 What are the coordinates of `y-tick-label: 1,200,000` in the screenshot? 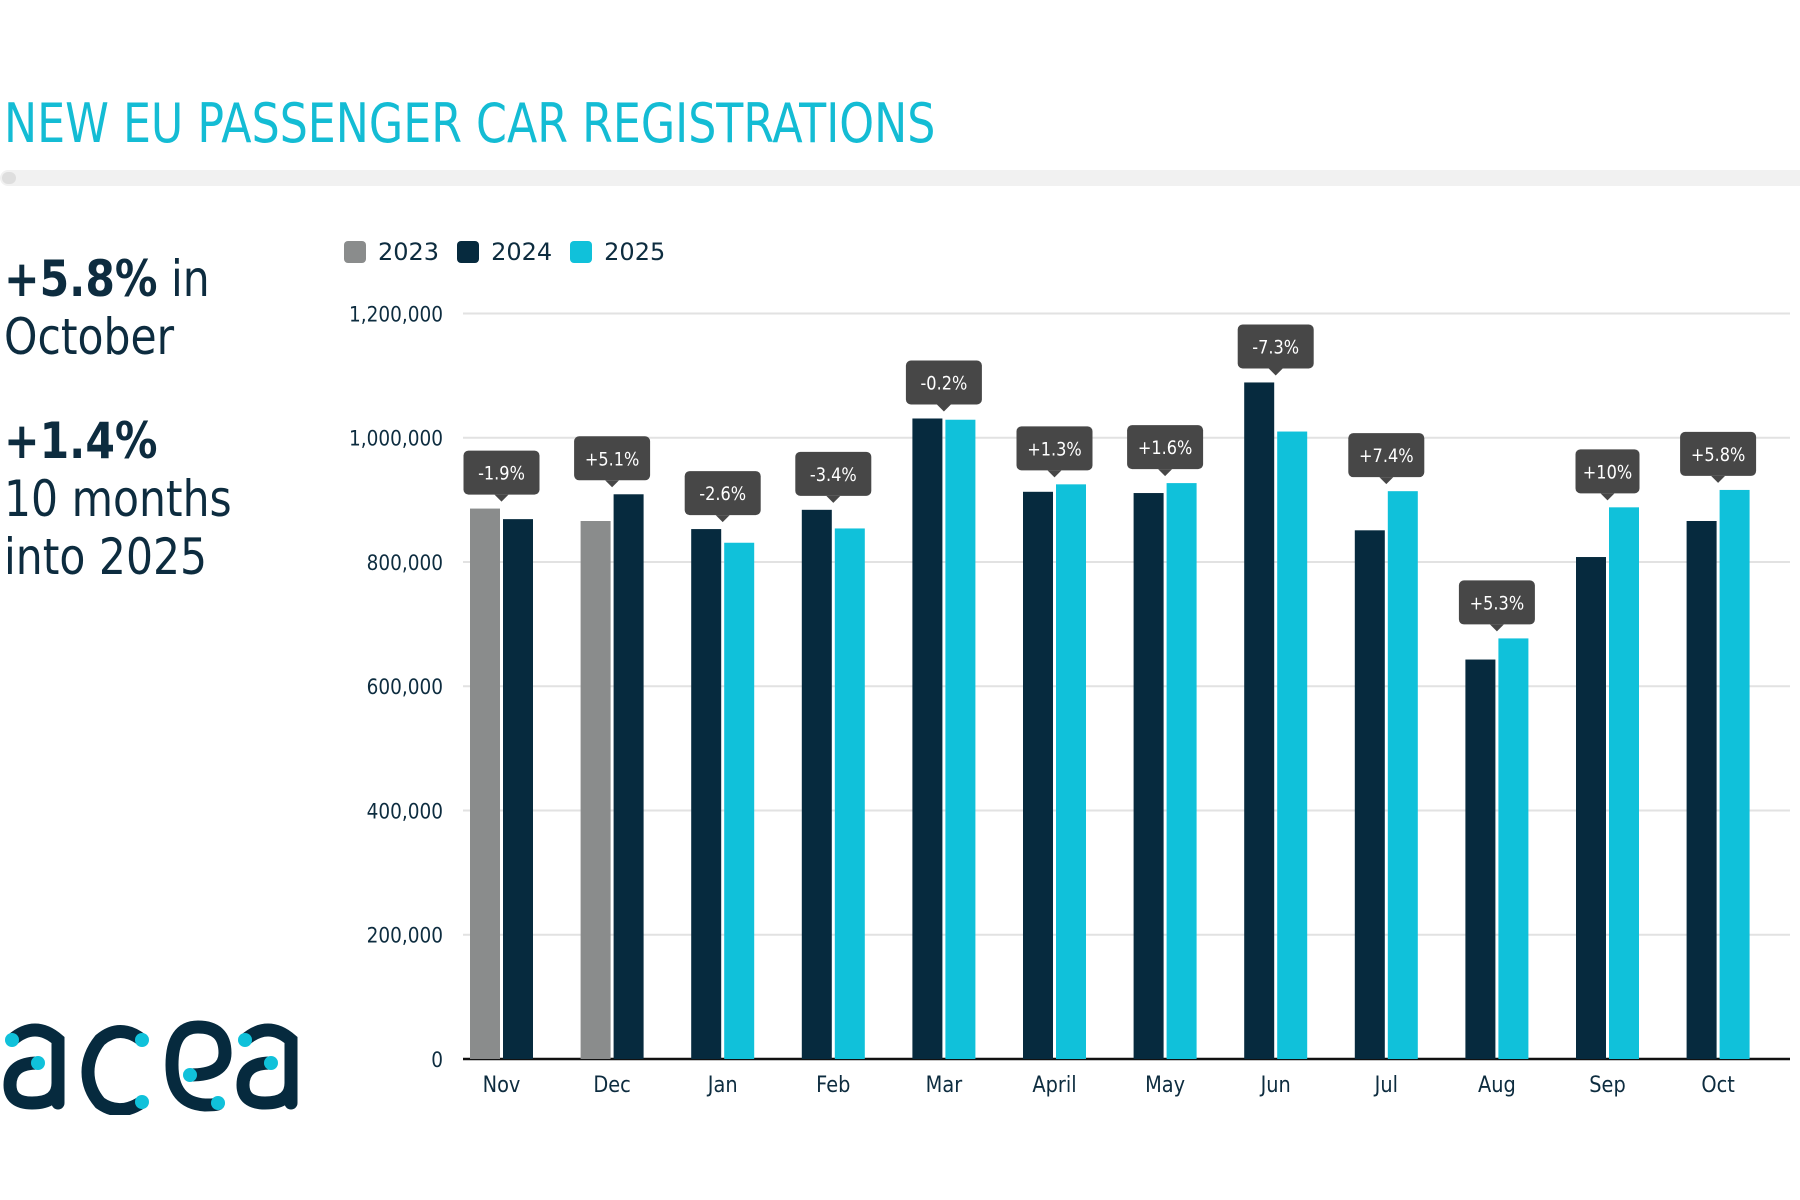 It's located at (396, 314).